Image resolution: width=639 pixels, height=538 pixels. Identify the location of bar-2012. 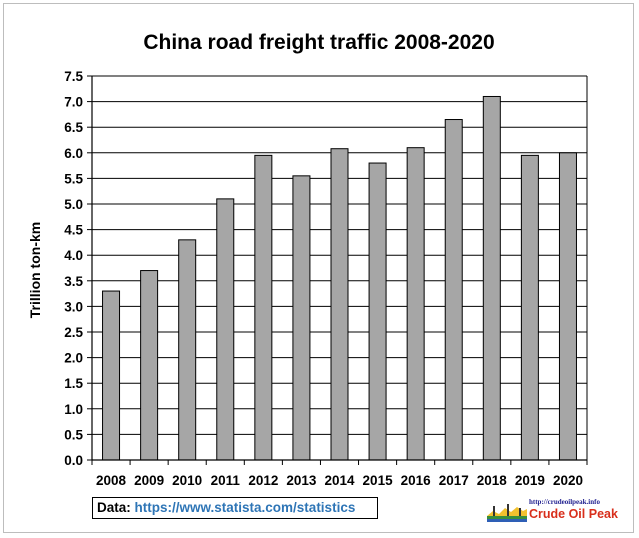
(263, 307).